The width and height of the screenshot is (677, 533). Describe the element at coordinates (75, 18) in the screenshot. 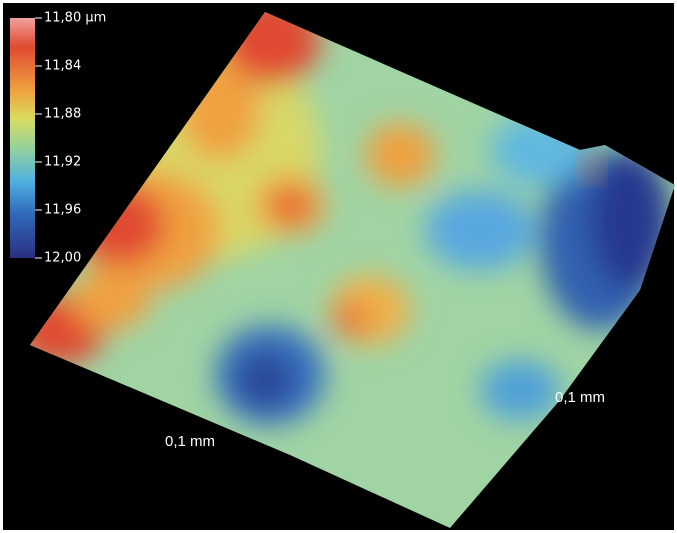

I see `tick-label: 11,80 µm` at that location.